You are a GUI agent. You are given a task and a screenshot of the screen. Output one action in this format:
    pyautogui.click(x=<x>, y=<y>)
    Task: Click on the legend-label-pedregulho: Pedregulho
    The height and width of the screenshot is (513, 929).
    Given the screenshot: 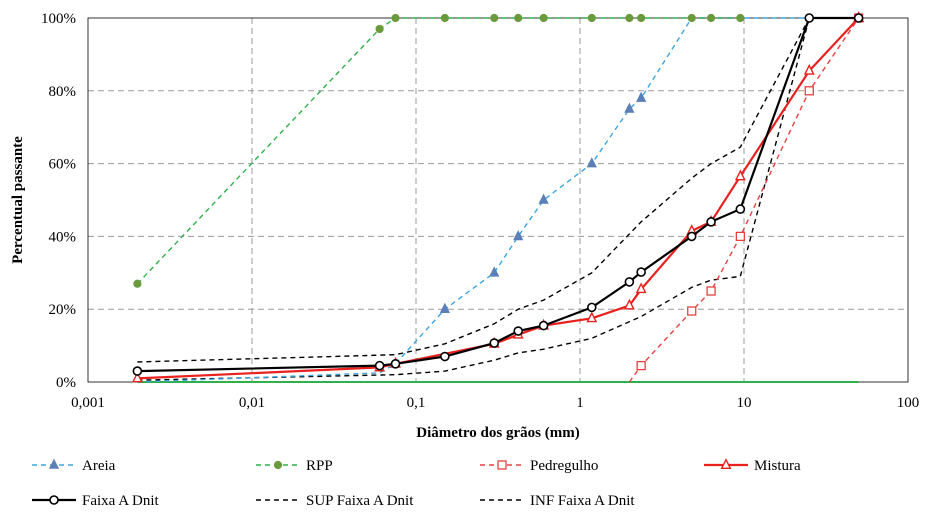 What is the action you would take?
    pyautogui.click(x=564, y=466)
    